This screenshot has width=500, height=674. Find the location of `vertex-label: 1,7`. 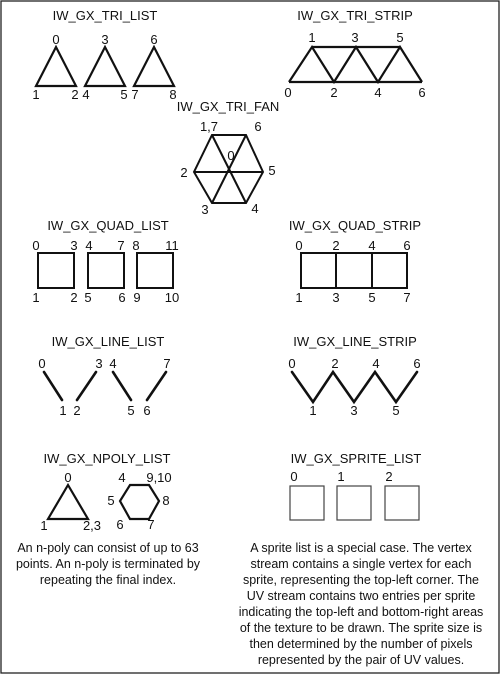

vertex-label: 1,7 is located at coordinates (209, 126).